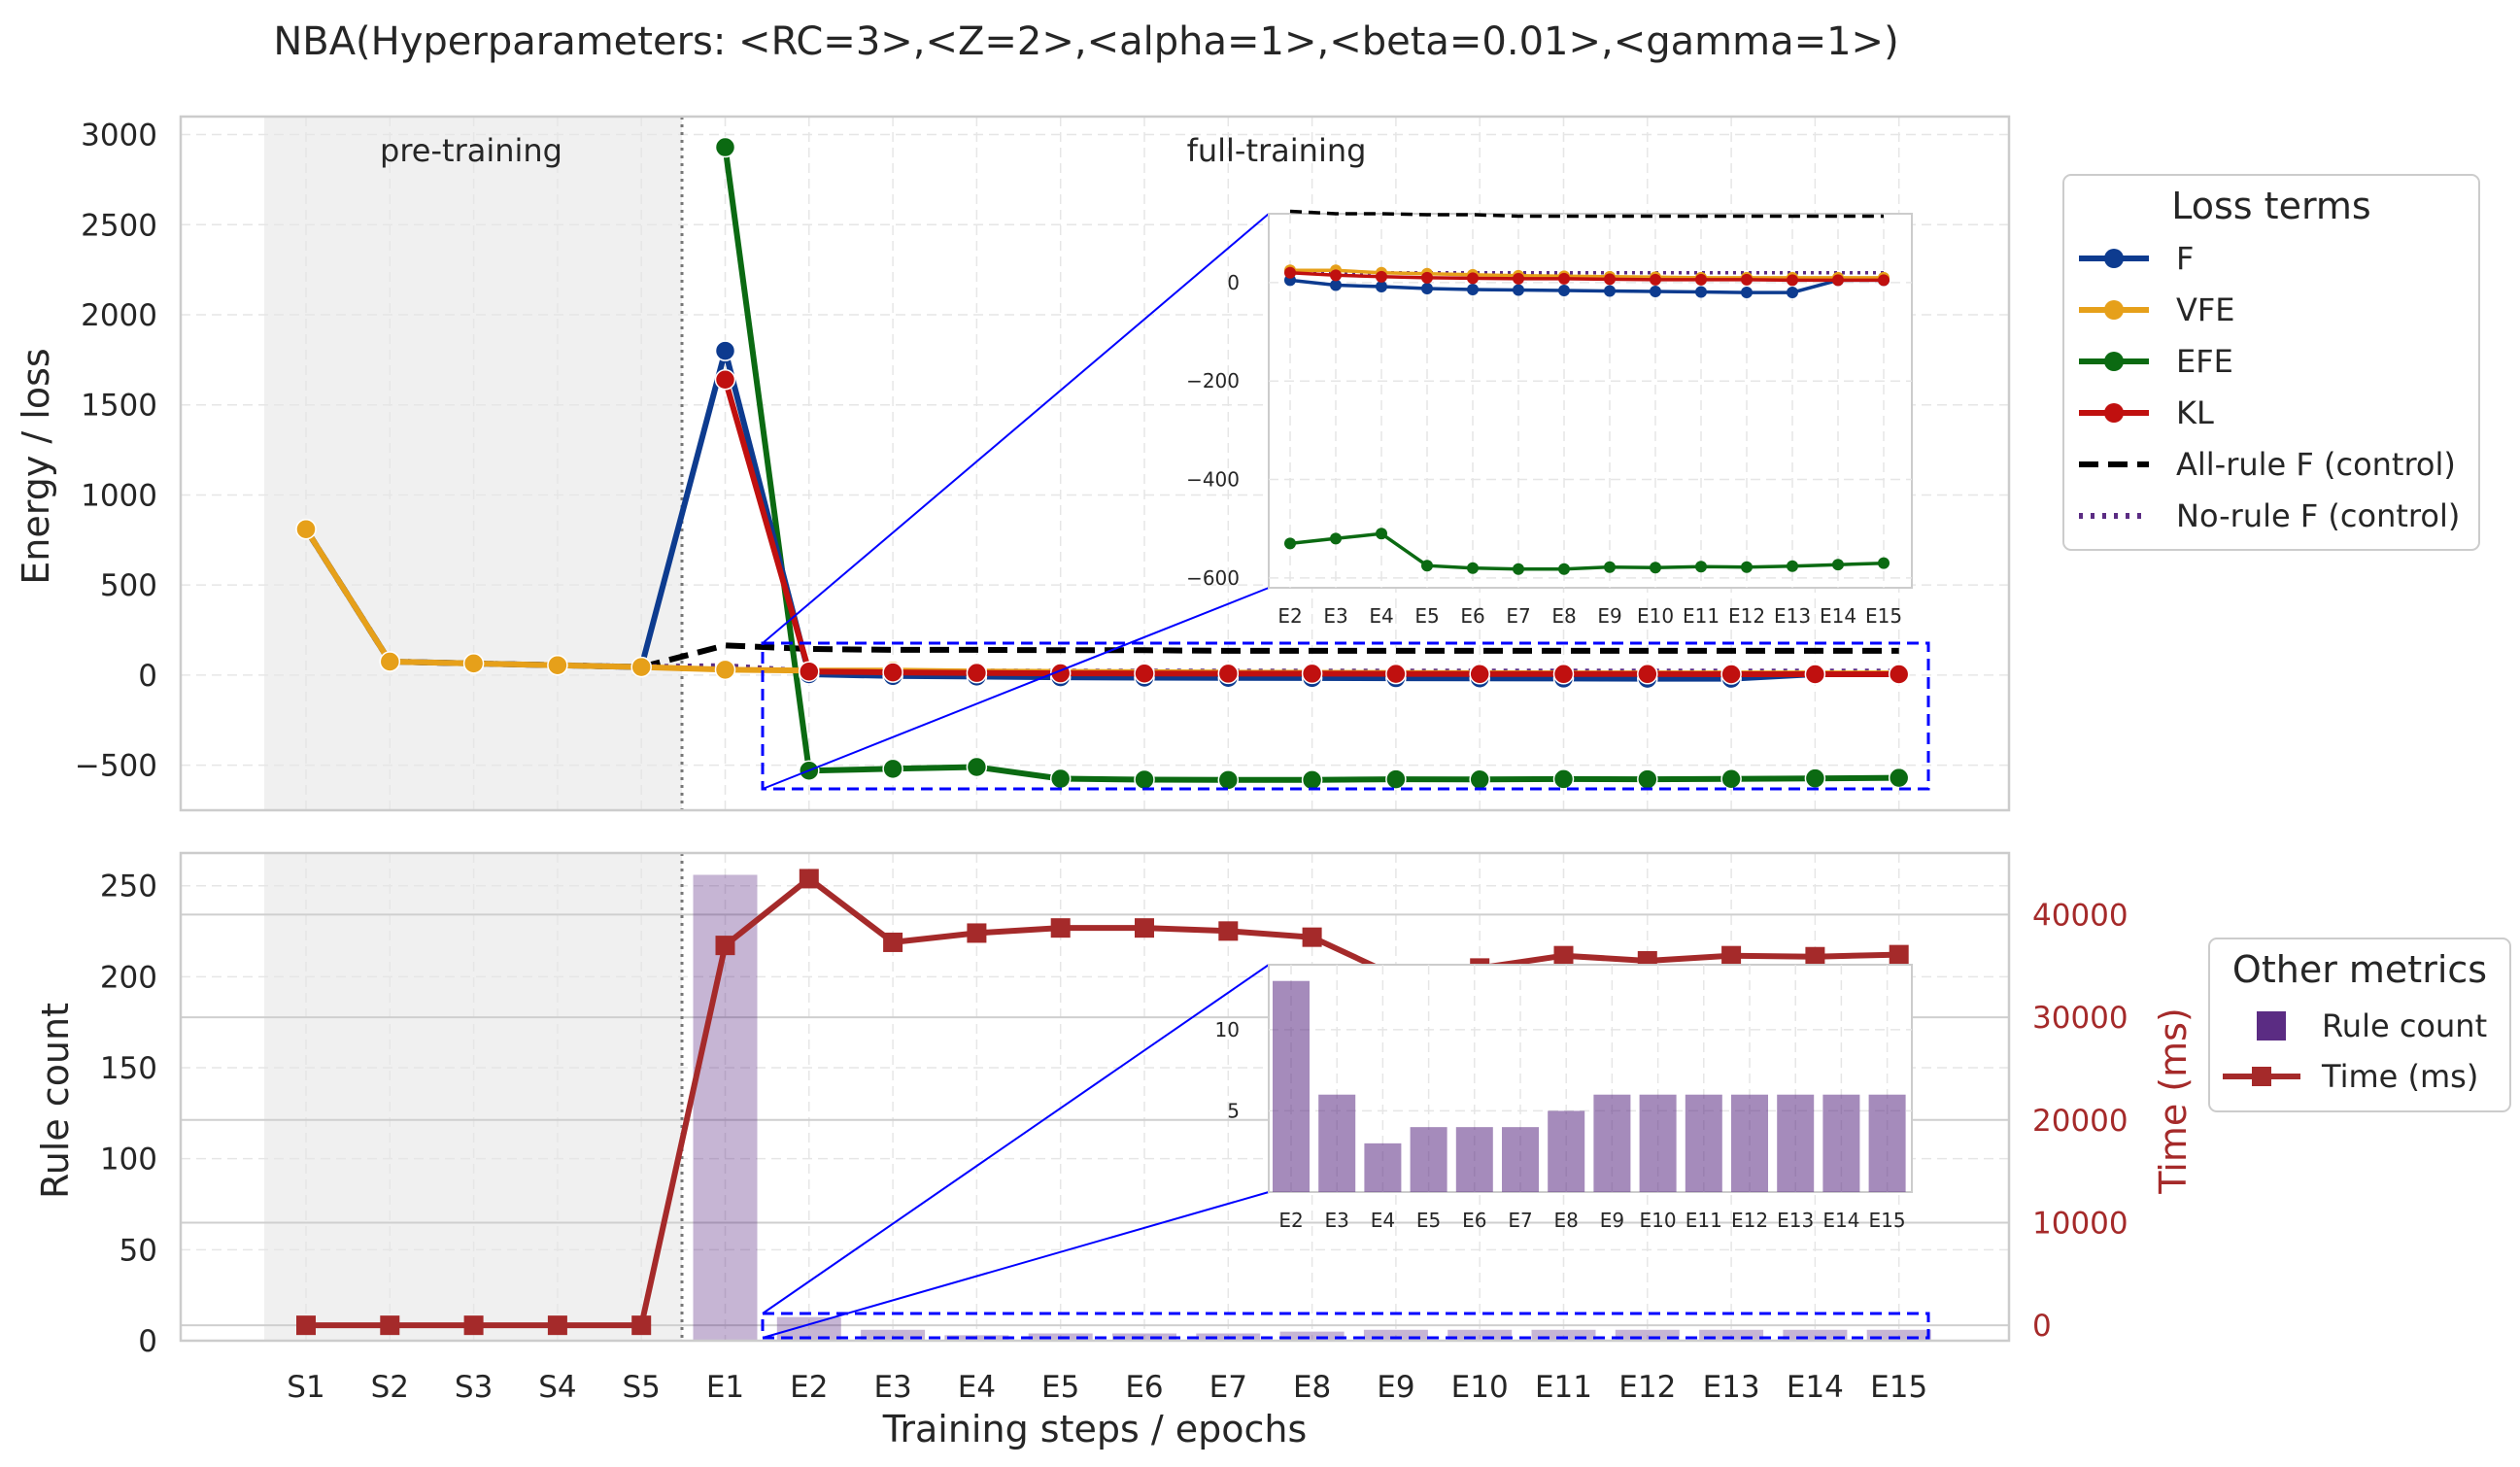 The width and height of the screenshot is (2520, 1467). What do you see at coordinates (1566, 1220) in the screenshot?
I see `inset-x-tick-label: E8` at bounding box center [1566, 1220].